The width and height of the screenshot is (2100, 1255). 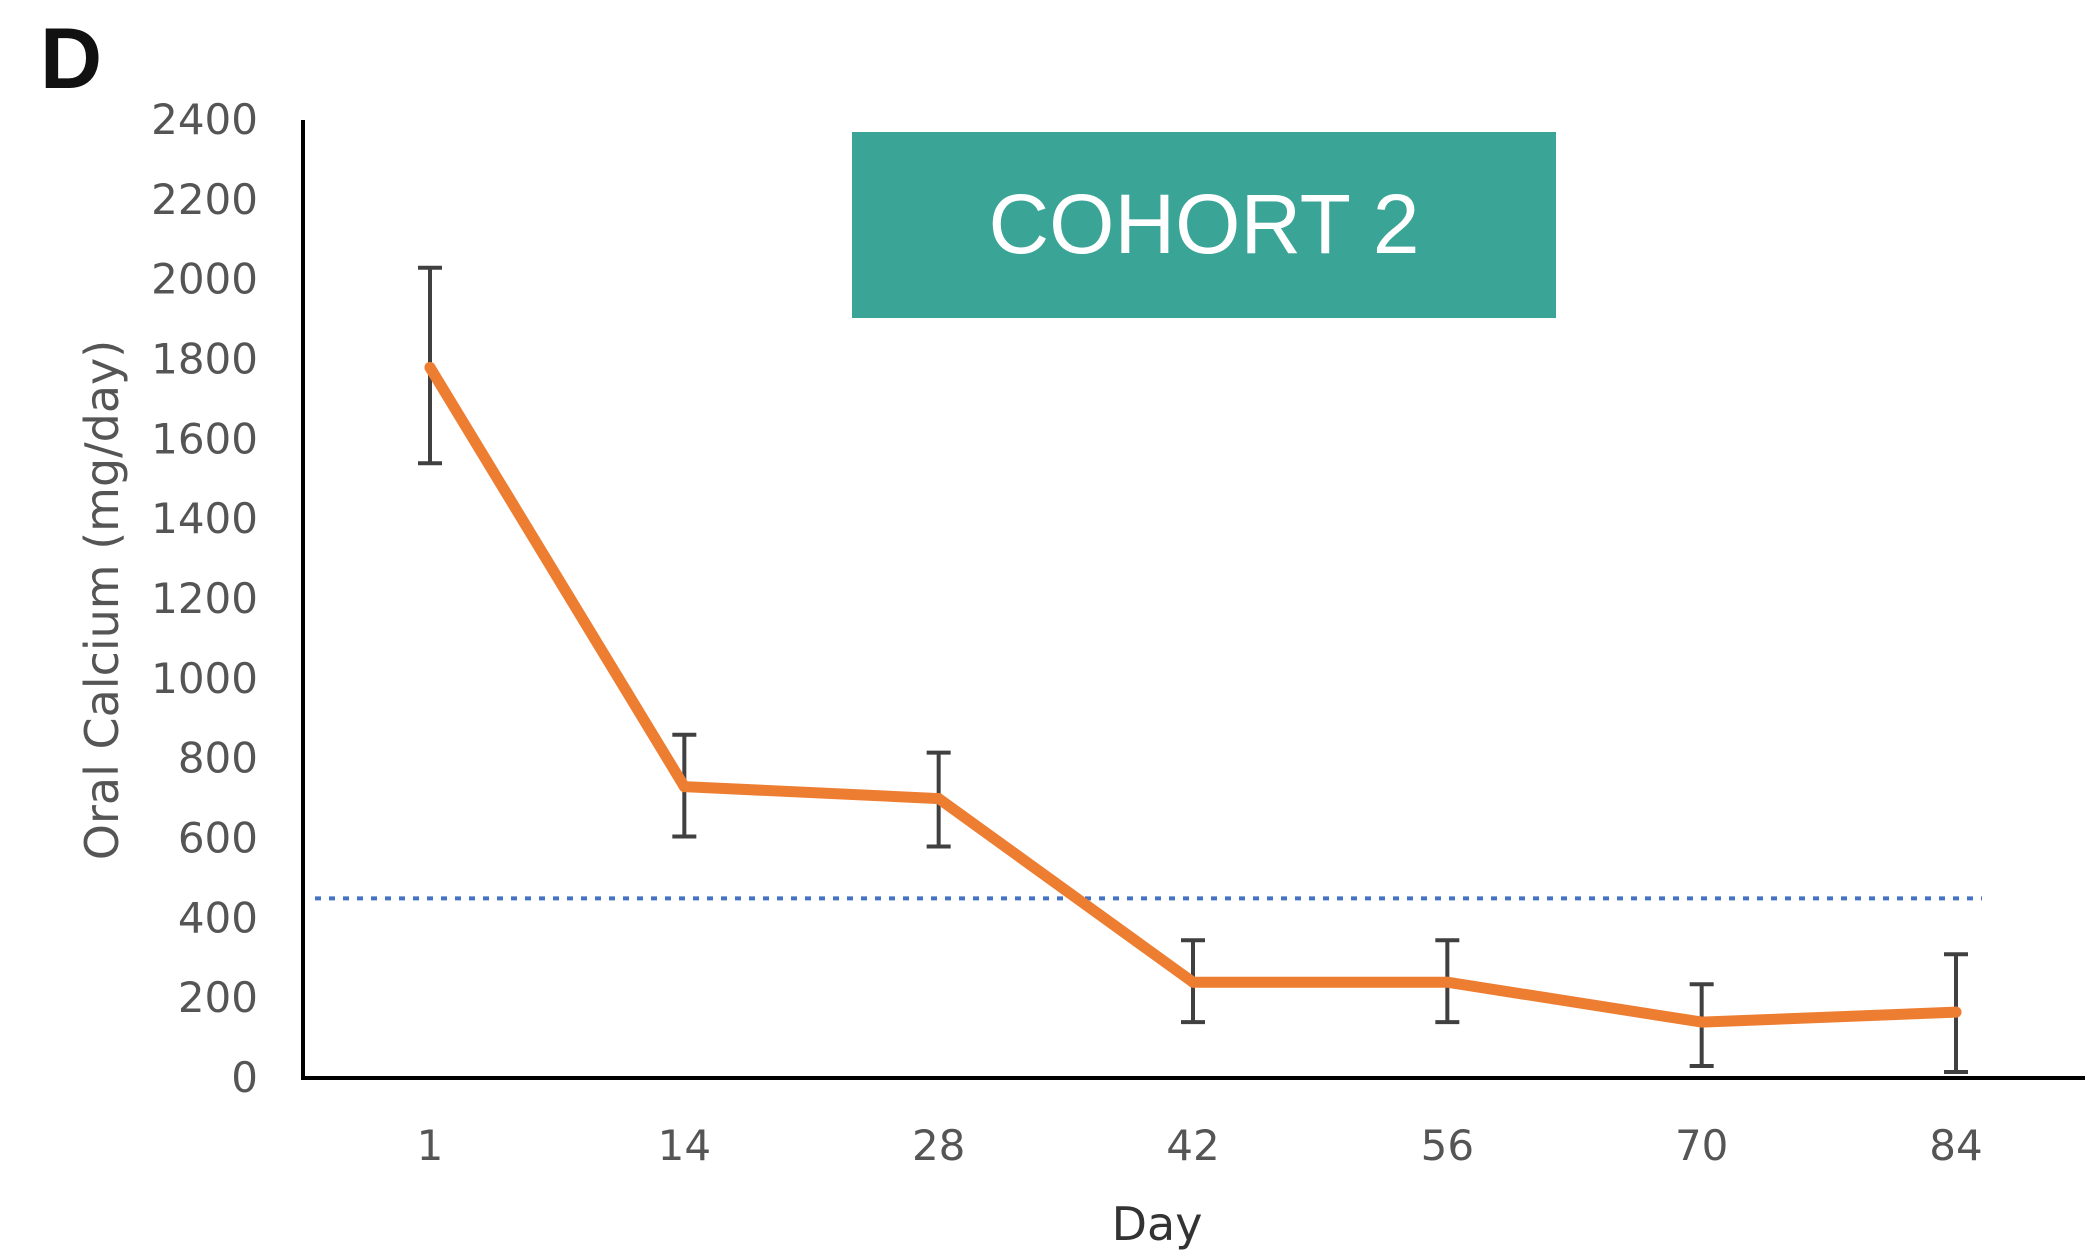 I want to click on x-axis-label: Day, so click(x=1157, y=1224).